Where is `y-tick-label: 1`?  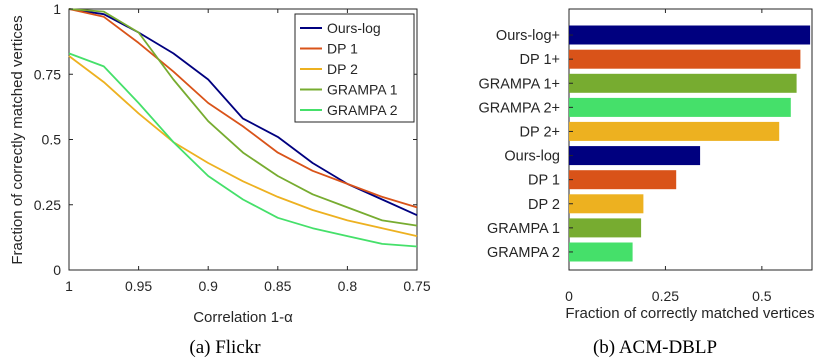
y-tick-label: 1 is located at coordinates (57, 9).